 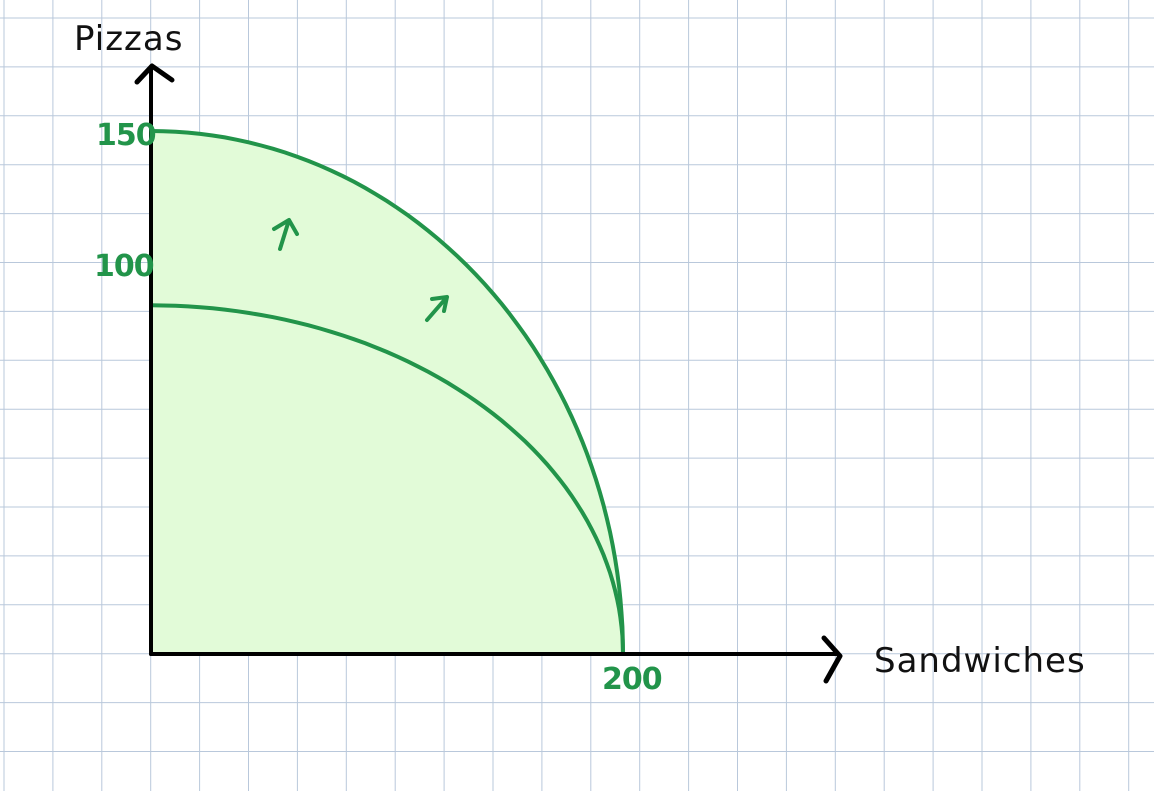 What do you see at coordinates (980, 661) in the screenshot?
I see `x-axis-title: Sandwiches` at bounding box center [980, 661].